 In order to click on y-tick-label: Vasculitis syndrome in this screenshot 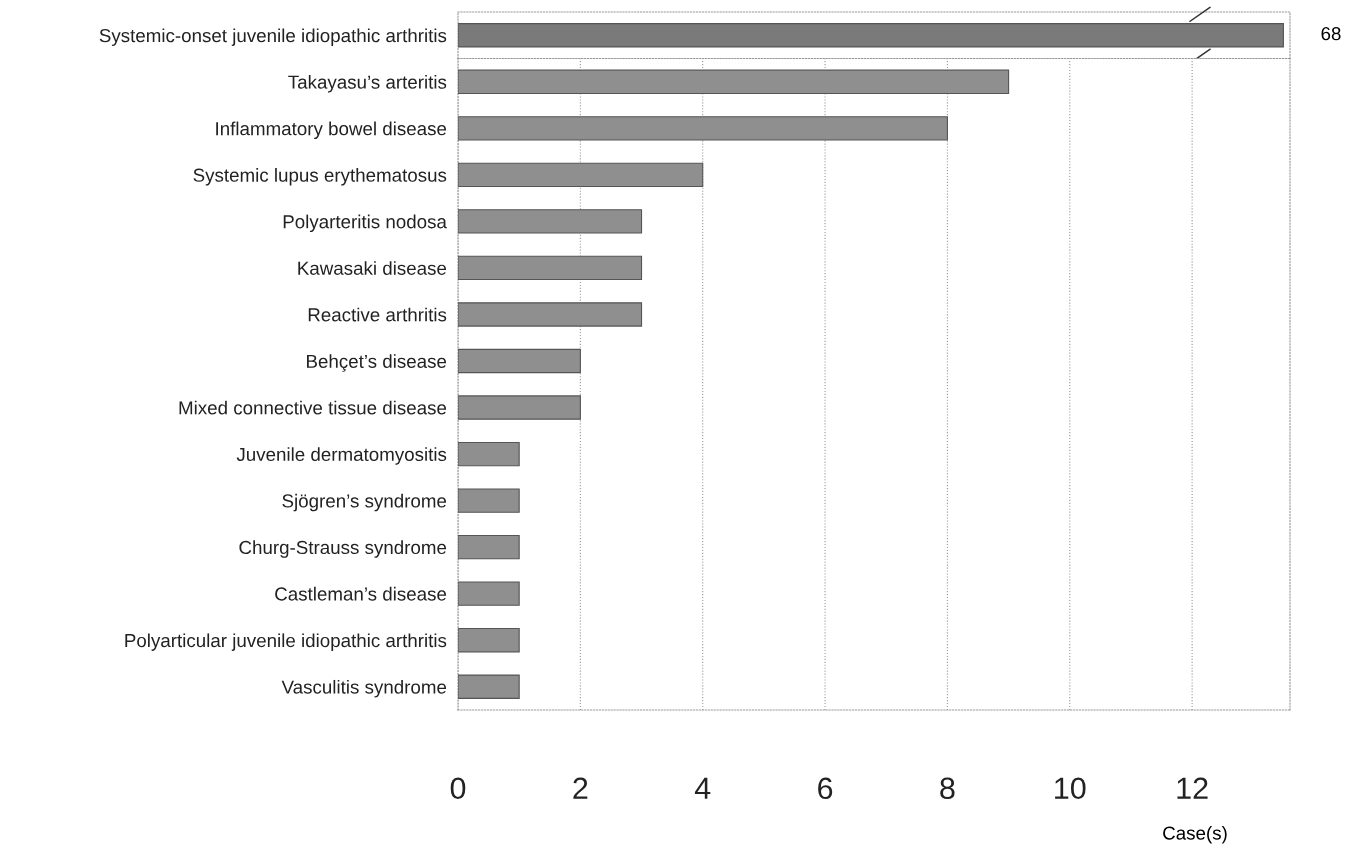, I will do `click(364, 688)`.